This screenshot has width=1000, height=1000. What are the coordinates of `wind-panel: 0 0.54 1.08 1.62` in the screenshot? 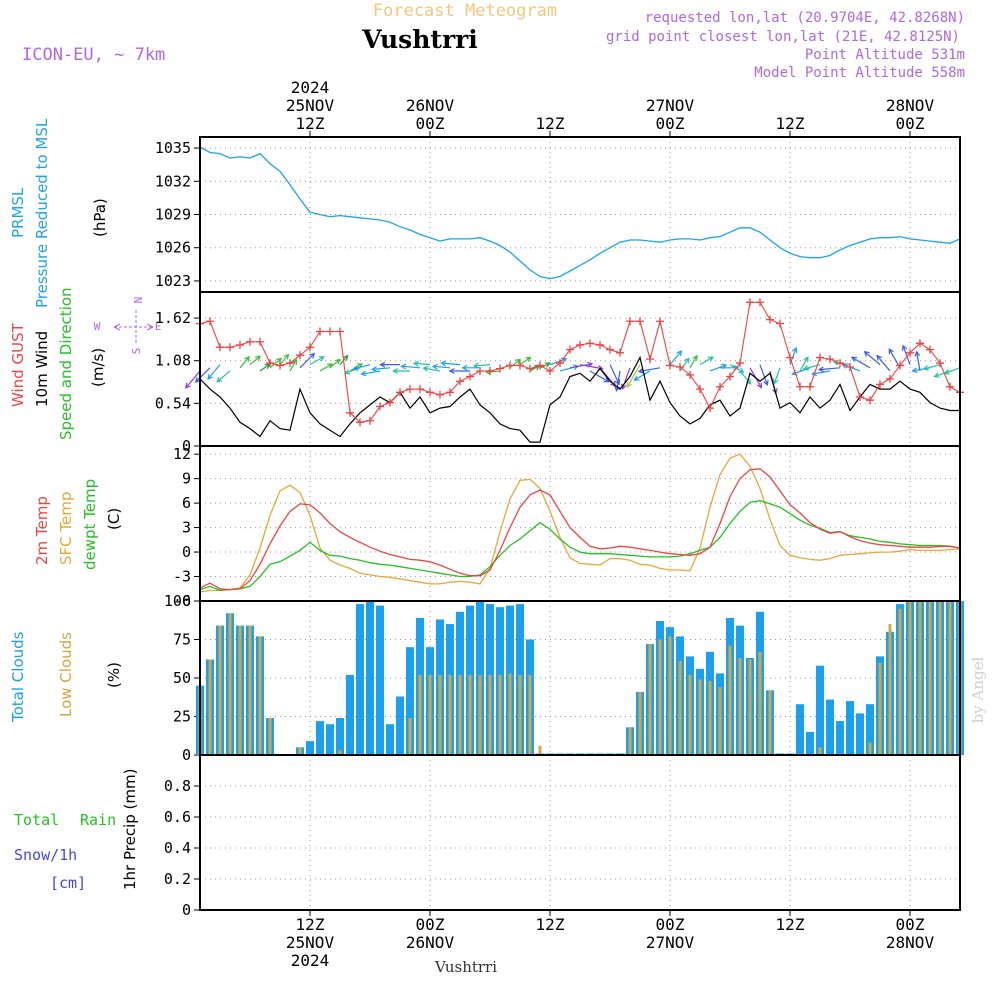 It's located at (559, 373).